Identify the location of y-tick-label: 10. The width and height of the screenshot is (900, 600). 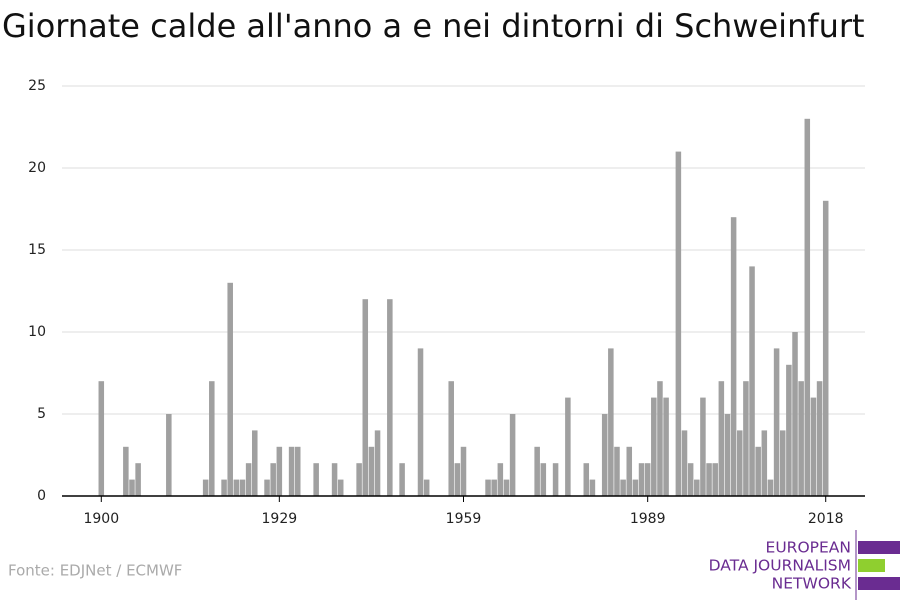
(37, 332).